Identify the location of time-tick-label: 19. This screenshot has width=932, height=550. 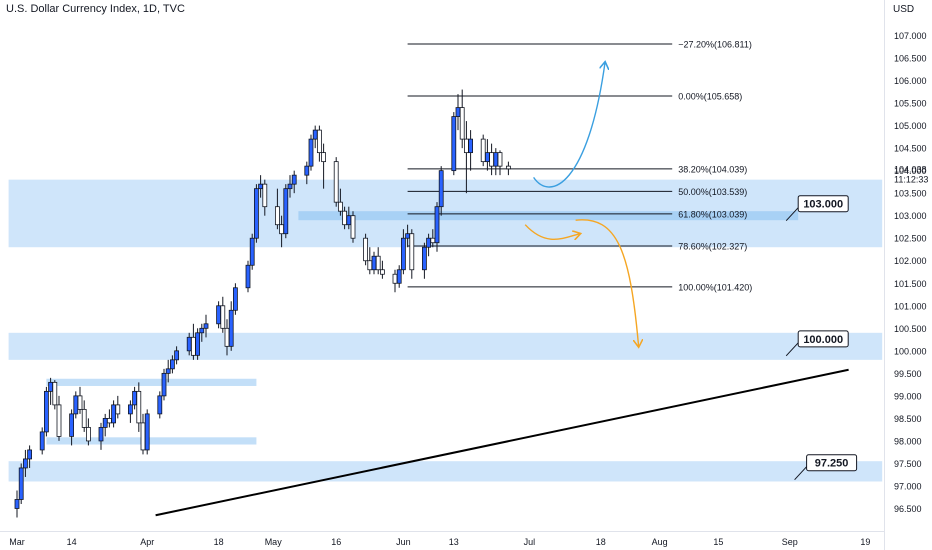
(865, 542).